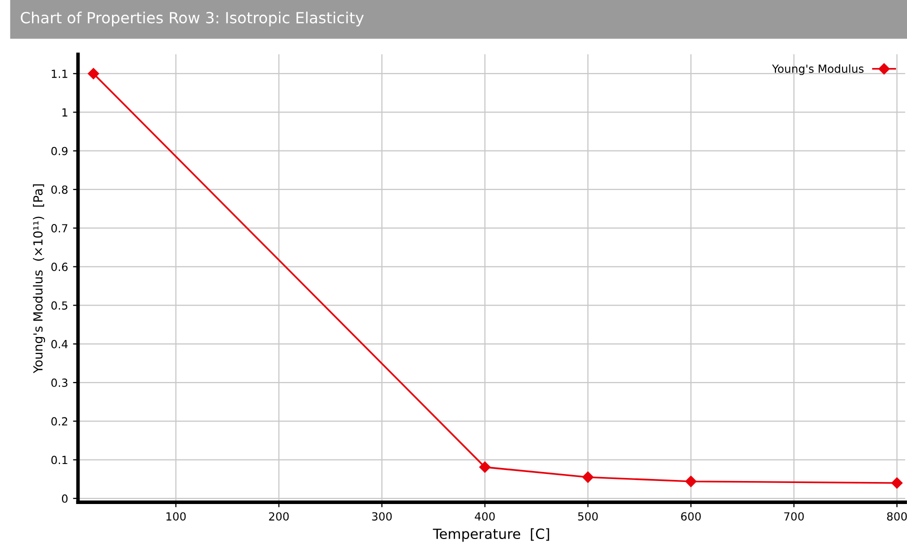 This screenshot has width=907, height=543. Describe the element at coordinates (484, 516) in the screenshot. I see `x-tick-label: 400` at that location.